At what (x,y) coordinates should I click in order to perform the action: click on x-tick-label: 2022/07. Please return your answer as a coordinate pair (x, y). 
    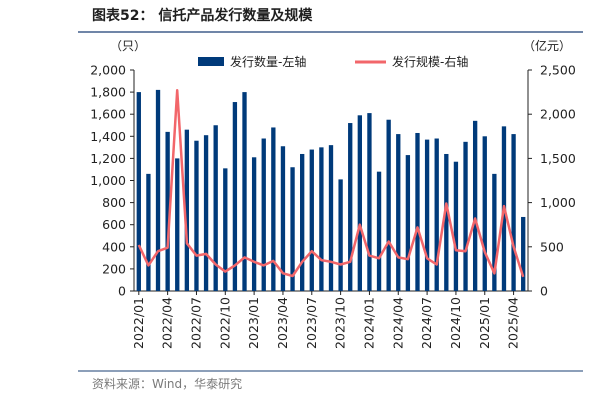
    Looking at the image, I should click on (195, 323).